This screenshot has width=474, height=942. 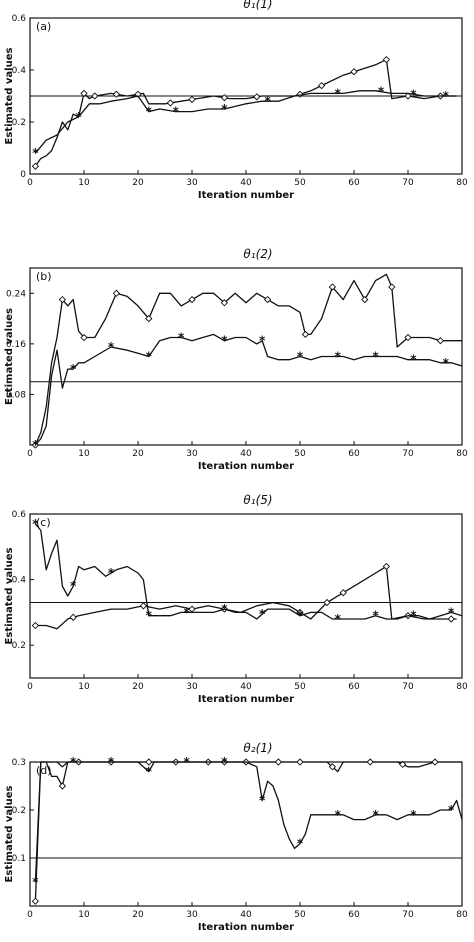 I want to click on panel-tag: (b), so click(x=44, y=276).